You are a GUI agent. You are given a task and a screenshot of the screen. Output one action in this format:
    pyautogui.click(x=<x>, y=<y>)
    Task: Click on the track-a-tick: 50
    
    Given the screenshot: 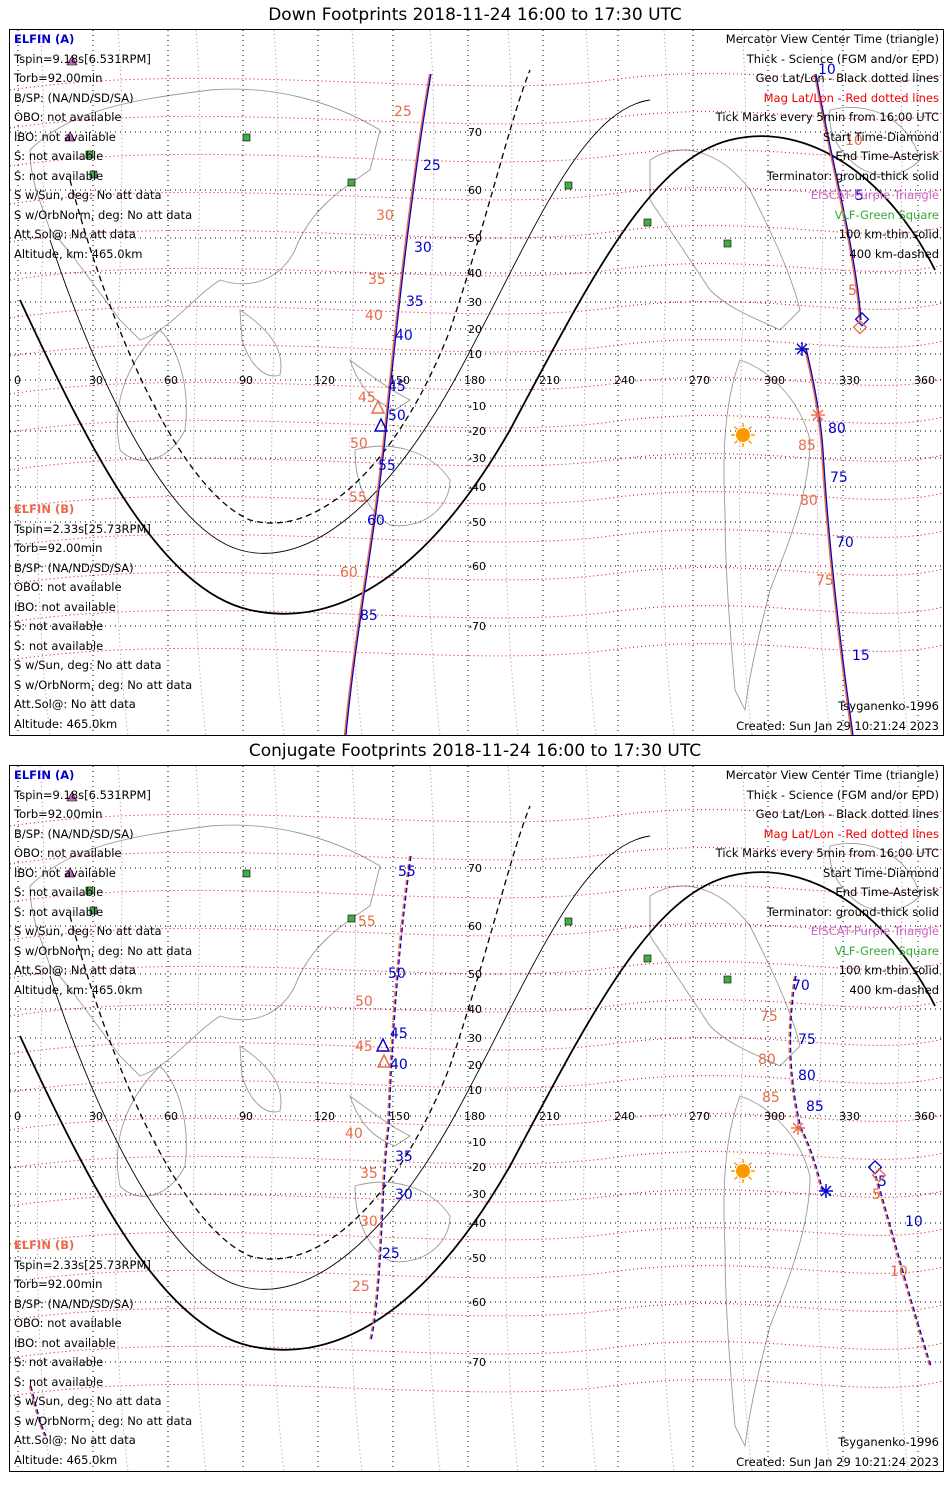 What is the action you would take?
    pyautogui.click(x=397, y=974)
    